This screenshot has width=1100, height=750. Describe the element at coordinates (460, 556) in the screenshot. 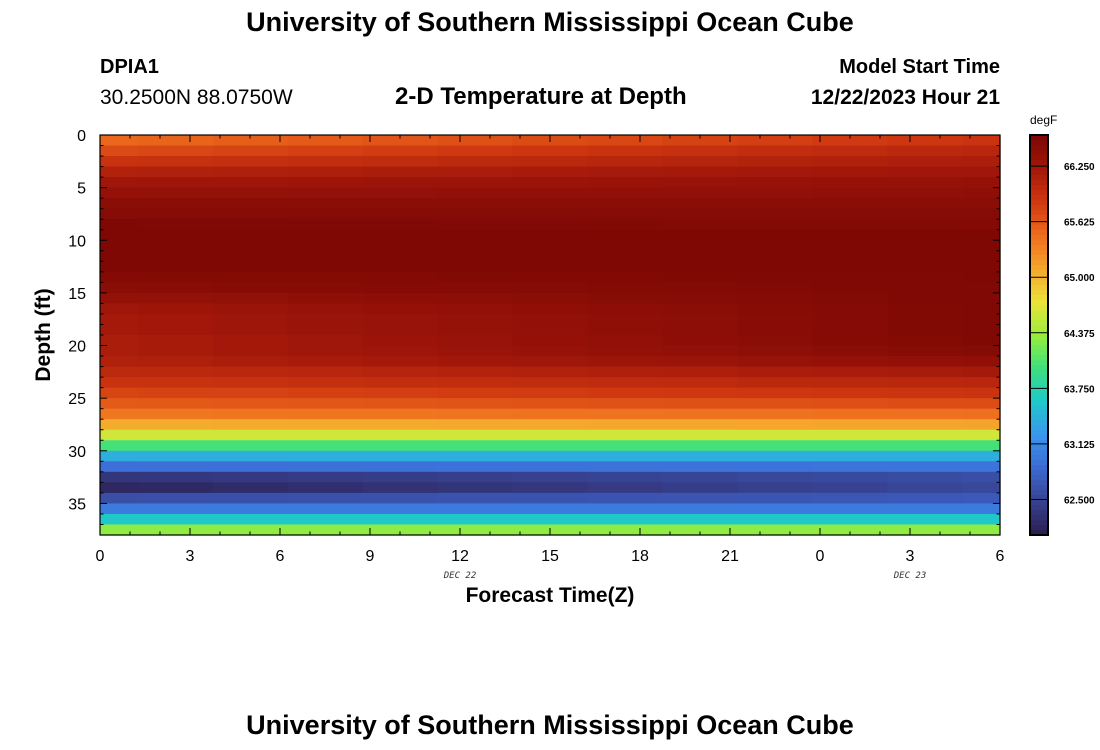

I see `x-tick-label: 12` at that location.